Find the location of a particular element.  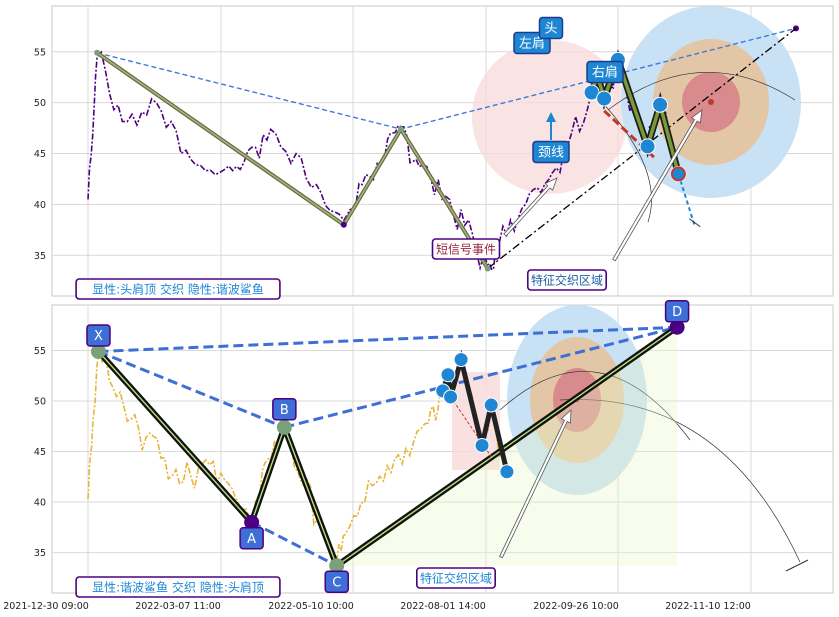

point-d-label-box is located at coordinates (677, 311).